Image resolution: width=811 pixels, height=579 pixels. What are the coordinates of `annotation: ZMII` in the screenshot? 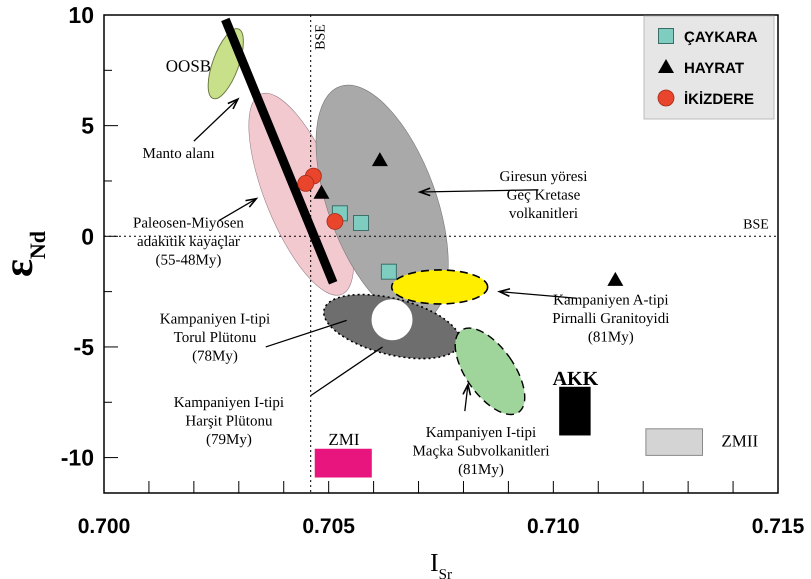 It's located at (740, 441).